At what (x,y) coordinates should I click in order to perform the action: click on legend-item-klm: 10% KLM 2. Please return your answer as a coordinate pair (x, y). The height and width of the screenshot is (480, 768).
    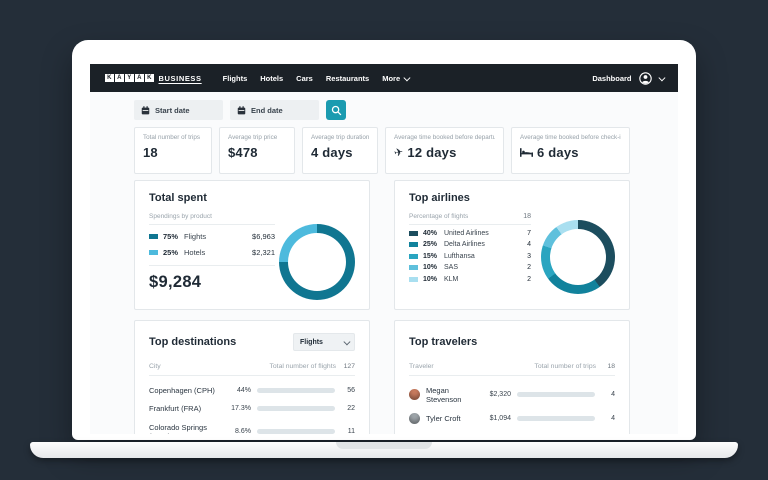
    Looking at the image, I should click on (470, 279).